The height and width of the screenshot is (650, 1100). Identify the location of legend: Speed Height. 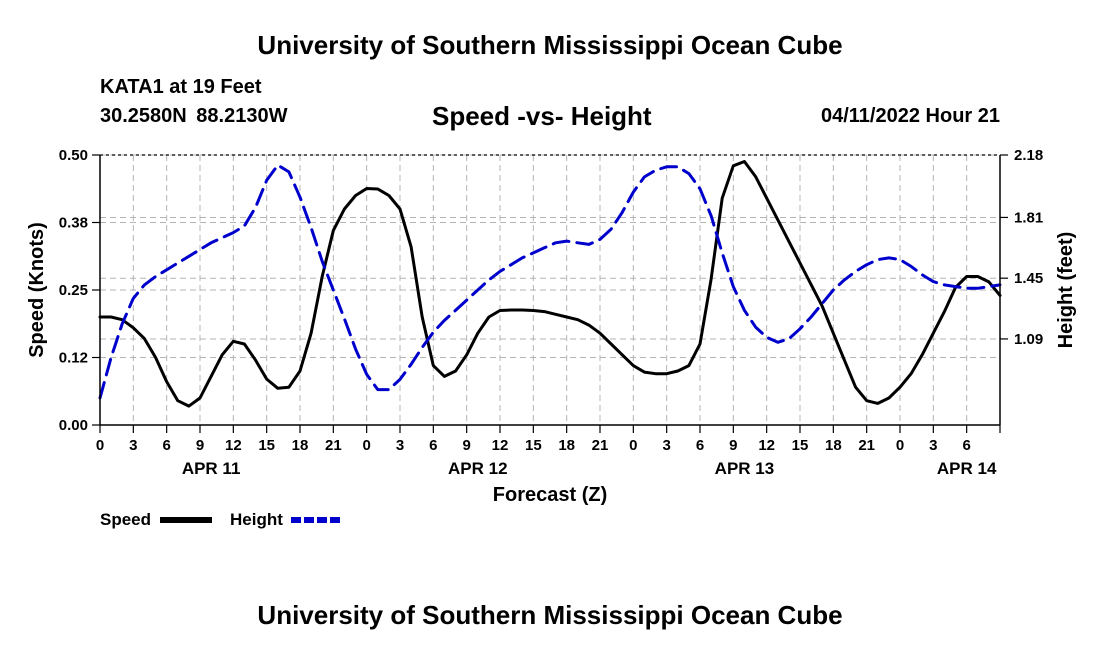
(221, 519).